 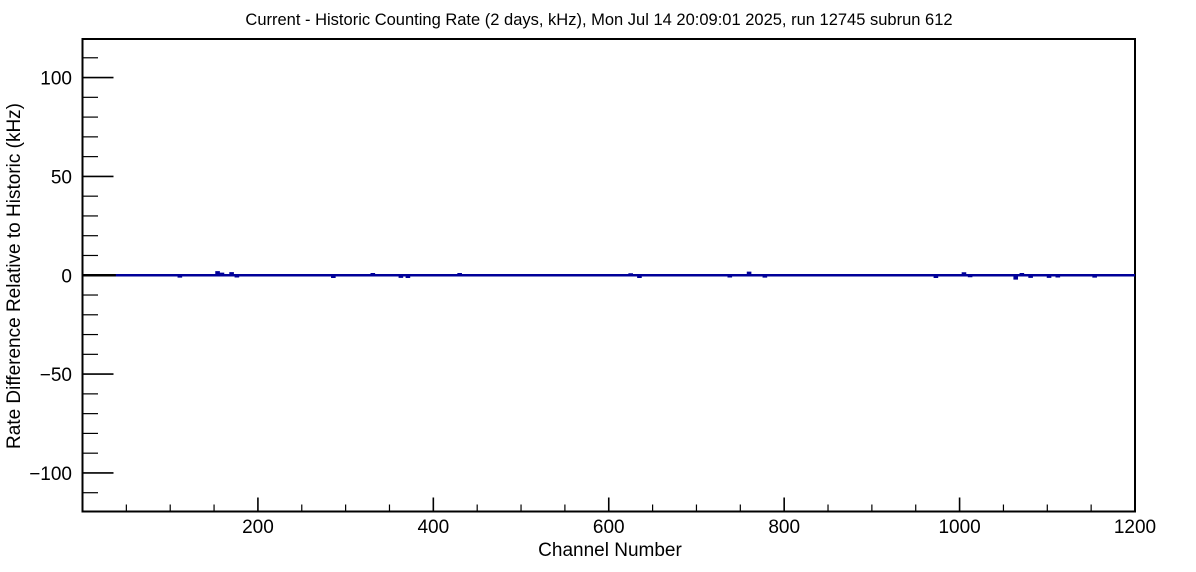 I want to click on x-tick-label: 600, so click(x=609, y=527).